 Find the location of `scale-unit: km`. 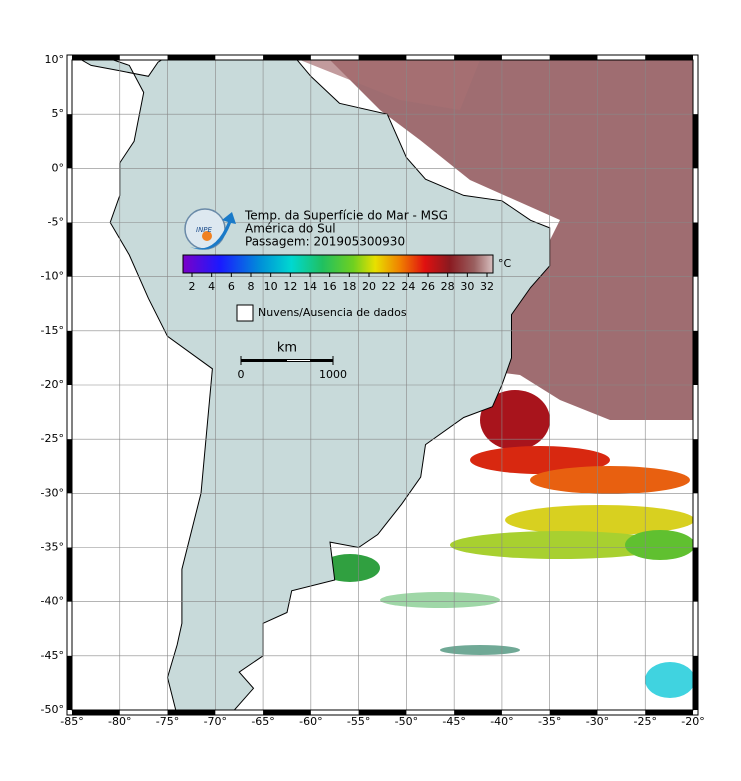

scale-unit: km is located at coordinates (287, 348).